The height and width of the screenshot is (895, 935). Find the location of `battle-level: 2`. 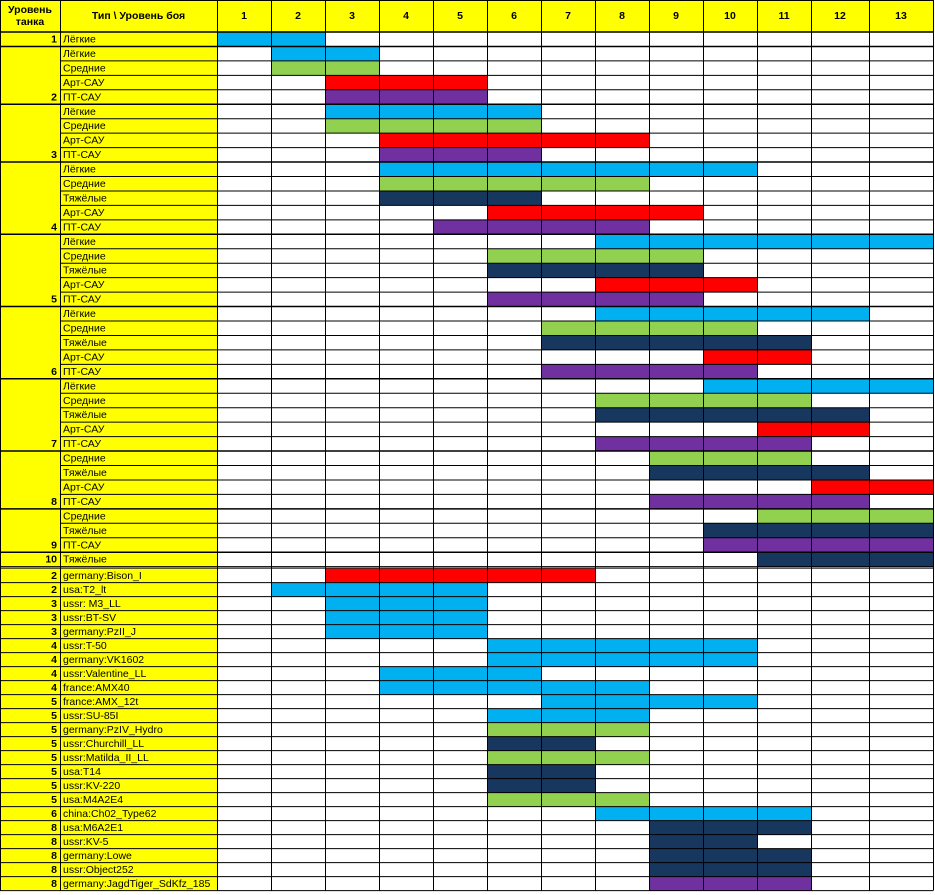

battle-level: 2 is located at coordinates (298, 16).